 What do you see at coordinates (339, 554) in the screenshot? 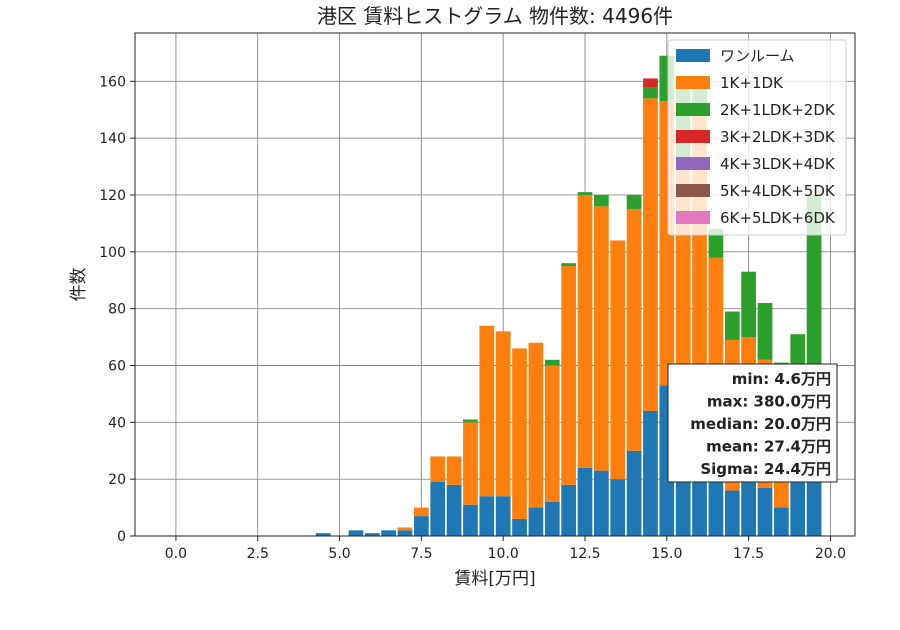
I see `x-tick-label: 5.0` at bounding box center [339, 554].